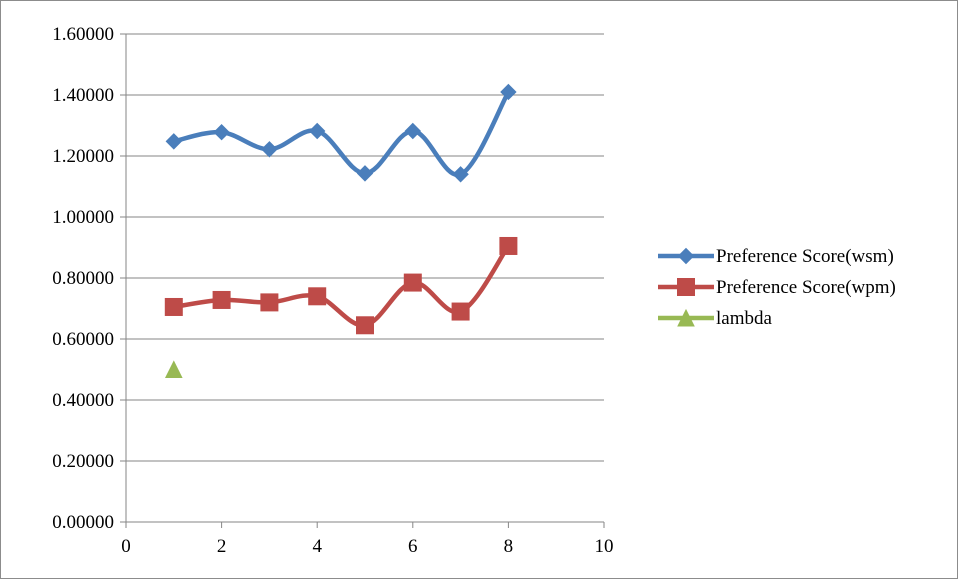  Describe the element at coordinates (83, 156) in the screenshot. I see `y-tick-label: 1.20000` at that location.